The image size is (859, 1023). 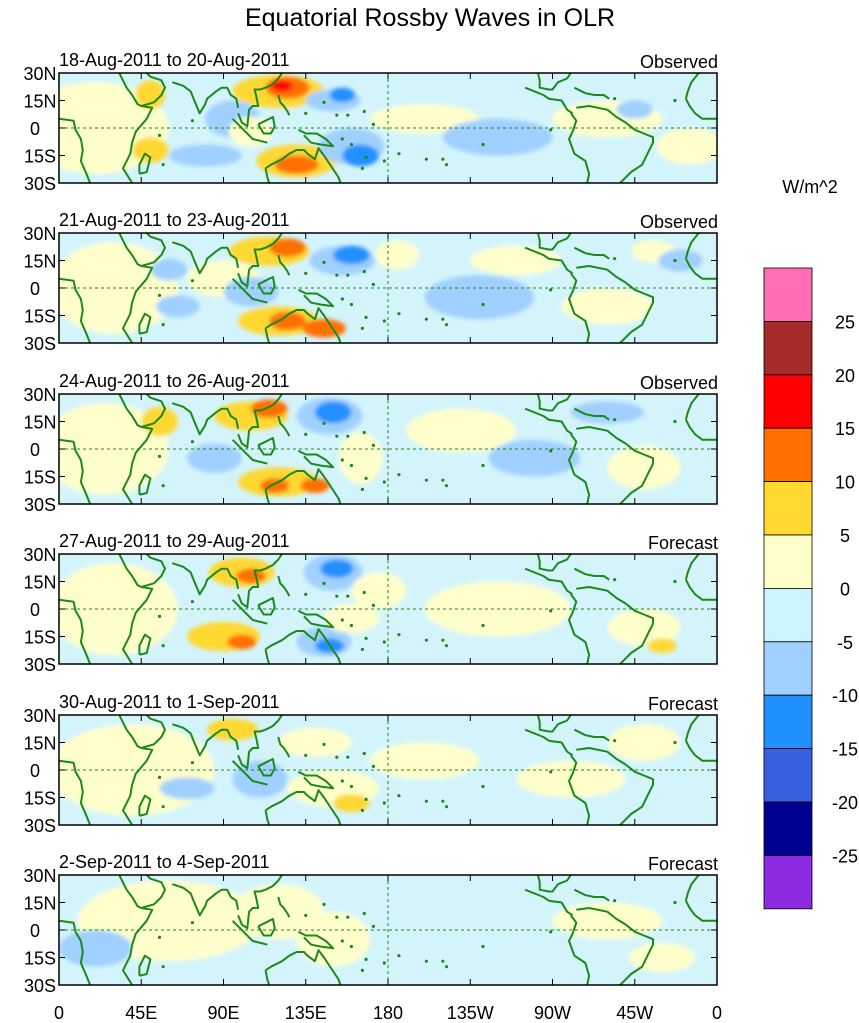 I want to click on panel-status: Forecast, so click(x=683, y=864).